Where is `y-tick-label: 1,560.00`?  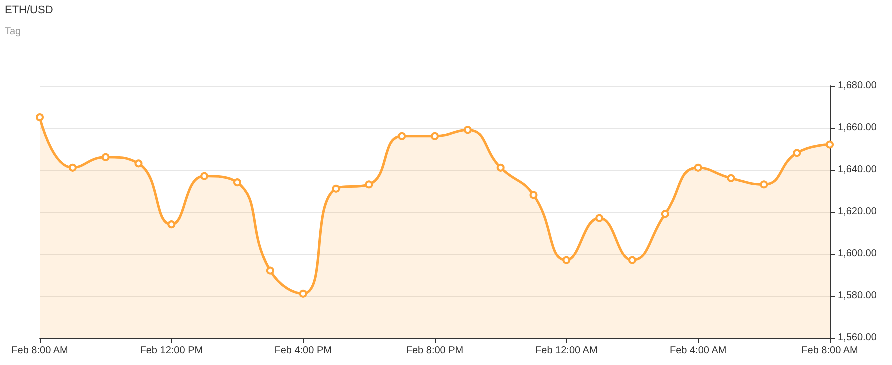
y-tick-label: 1,560.00 is located at coordinates (858, 338).